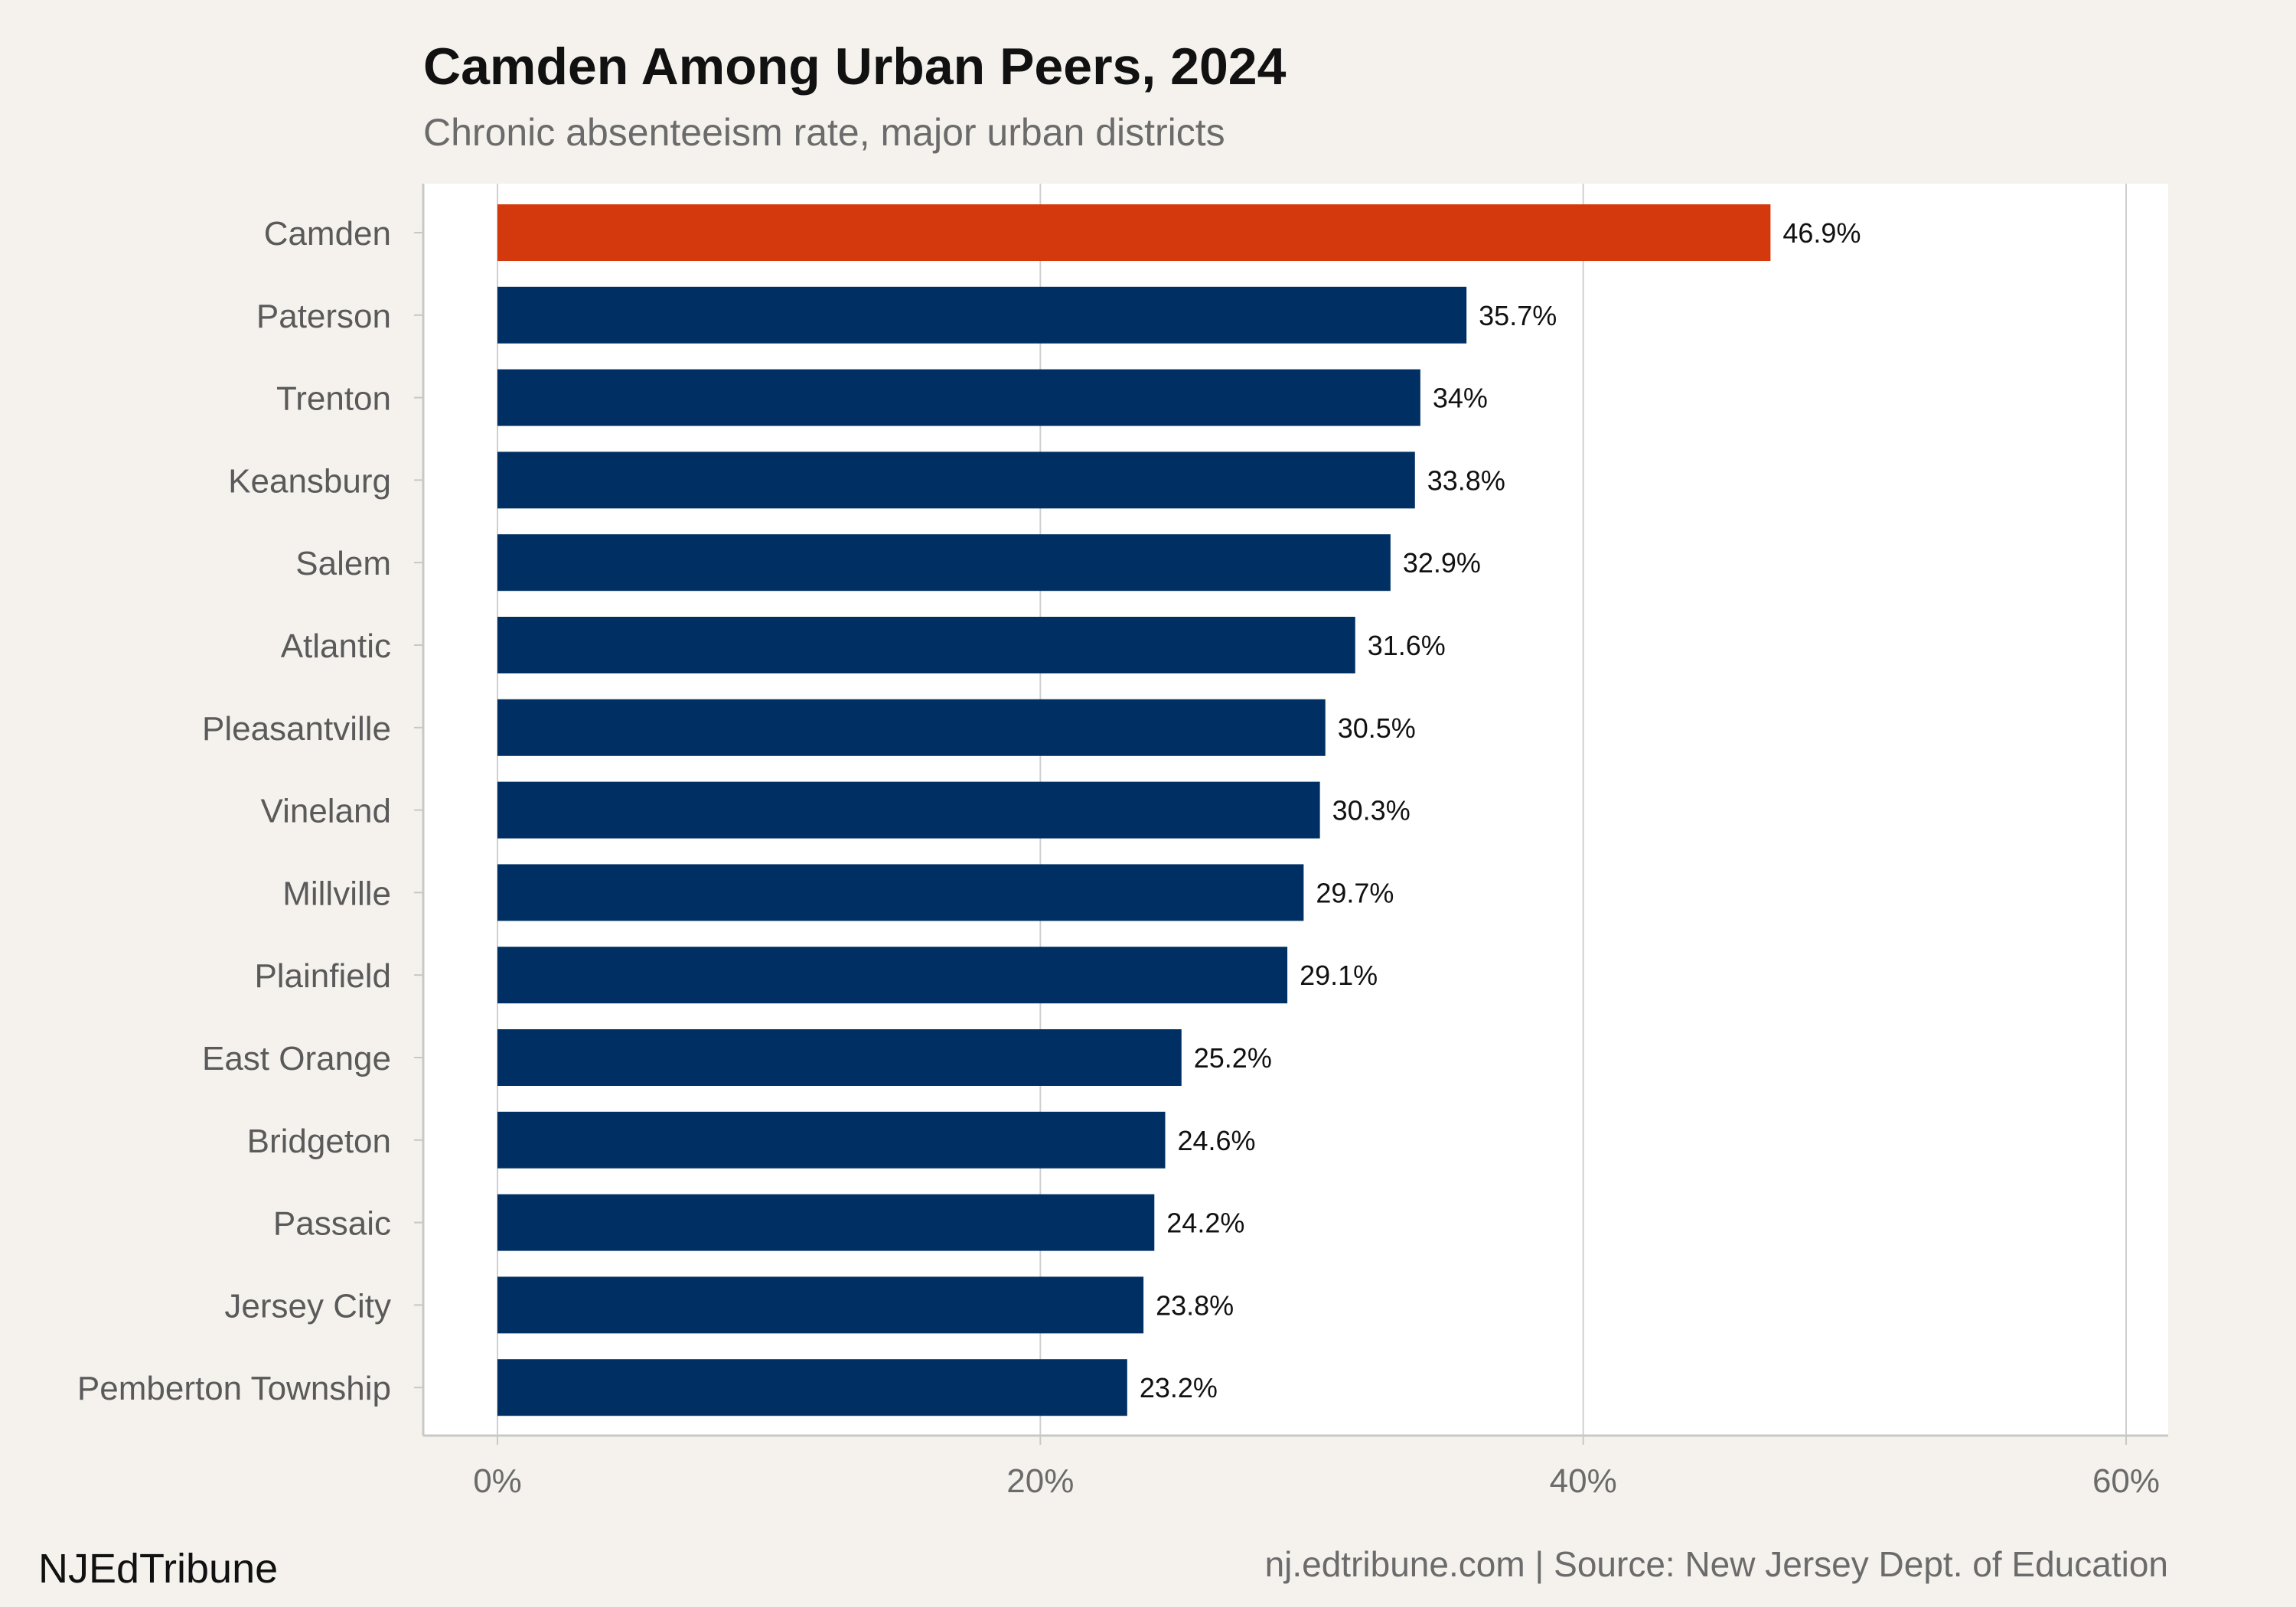 This screenshot has height=1607, width=2296. Describe the element at coordinates (323, 316) in the screenshot. I see `category-label: Paterson` at that location.